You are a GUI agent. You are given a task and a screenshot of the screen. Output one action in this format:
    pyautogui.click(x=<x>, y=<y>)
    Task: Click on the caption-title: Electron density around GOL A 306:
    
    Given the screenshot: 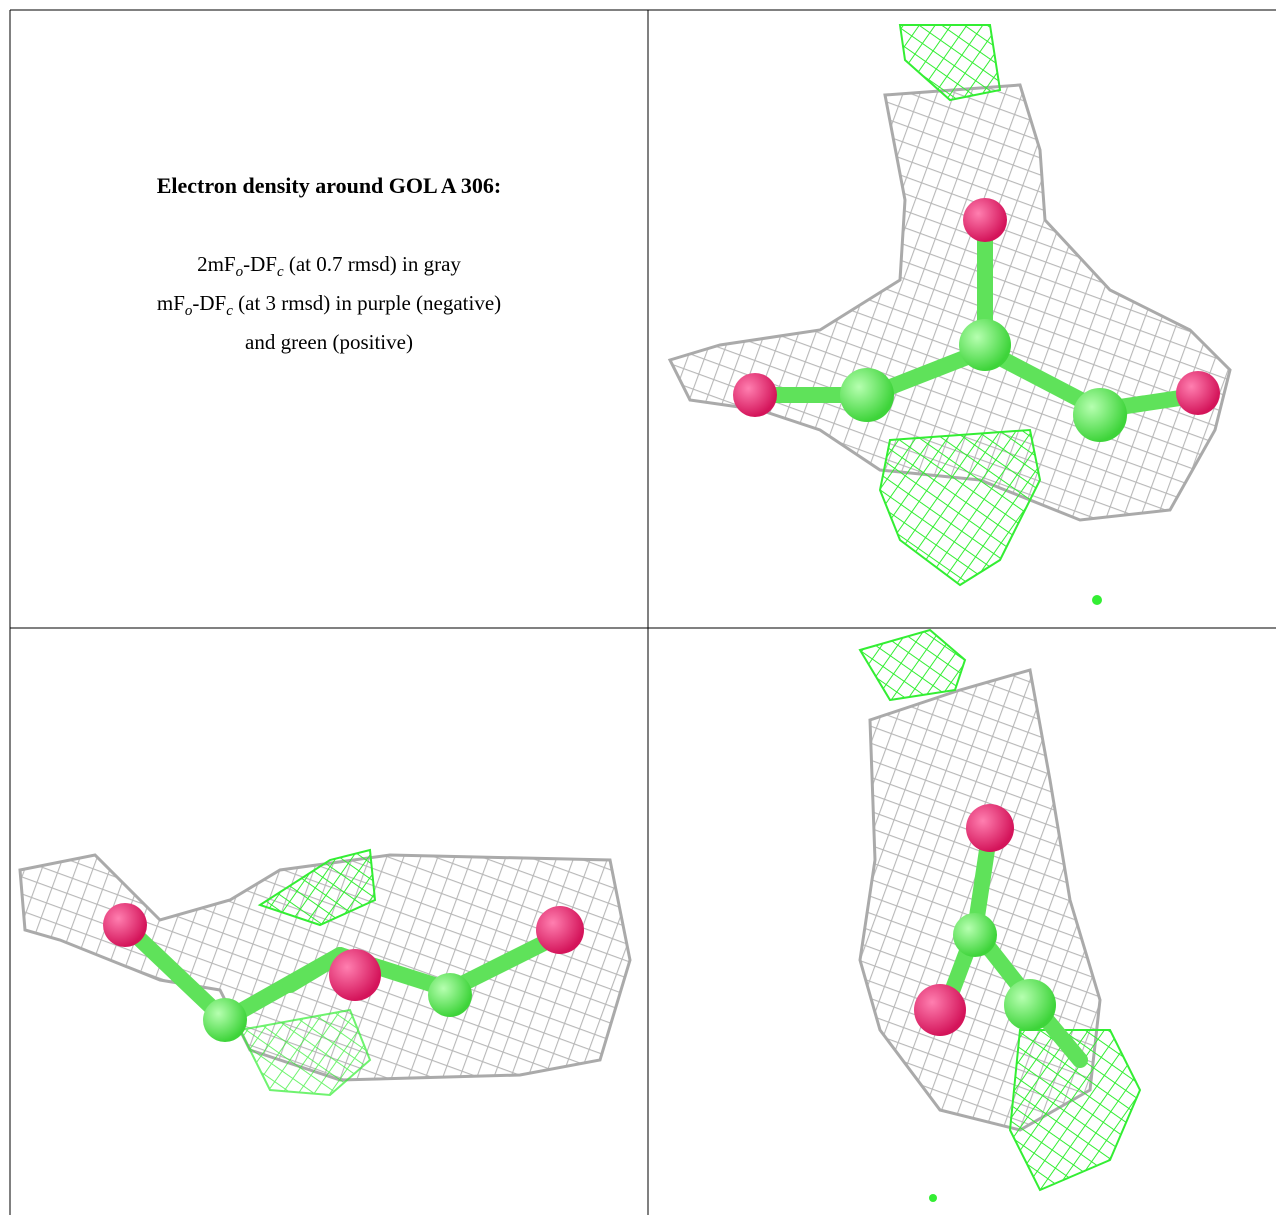 What is the action you would take?
    pyautogui.click(x=329, y=185)
    